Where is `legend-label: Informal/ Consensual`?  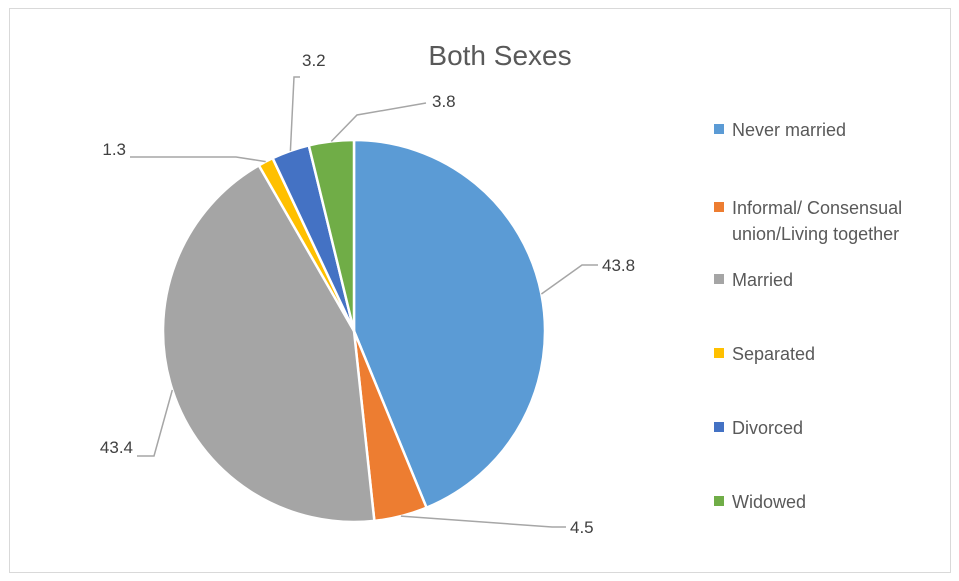
legend-label: Informal/ Consensual is located at coordinates (817, 208).